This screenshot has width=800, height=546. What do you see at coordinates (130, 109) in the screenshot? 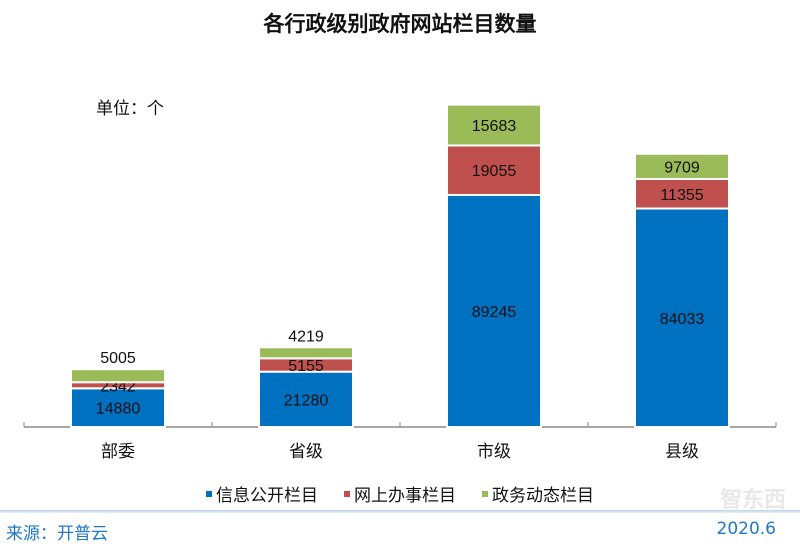
I see `unit-label: 单位：个` at bounding box center [130, 109].